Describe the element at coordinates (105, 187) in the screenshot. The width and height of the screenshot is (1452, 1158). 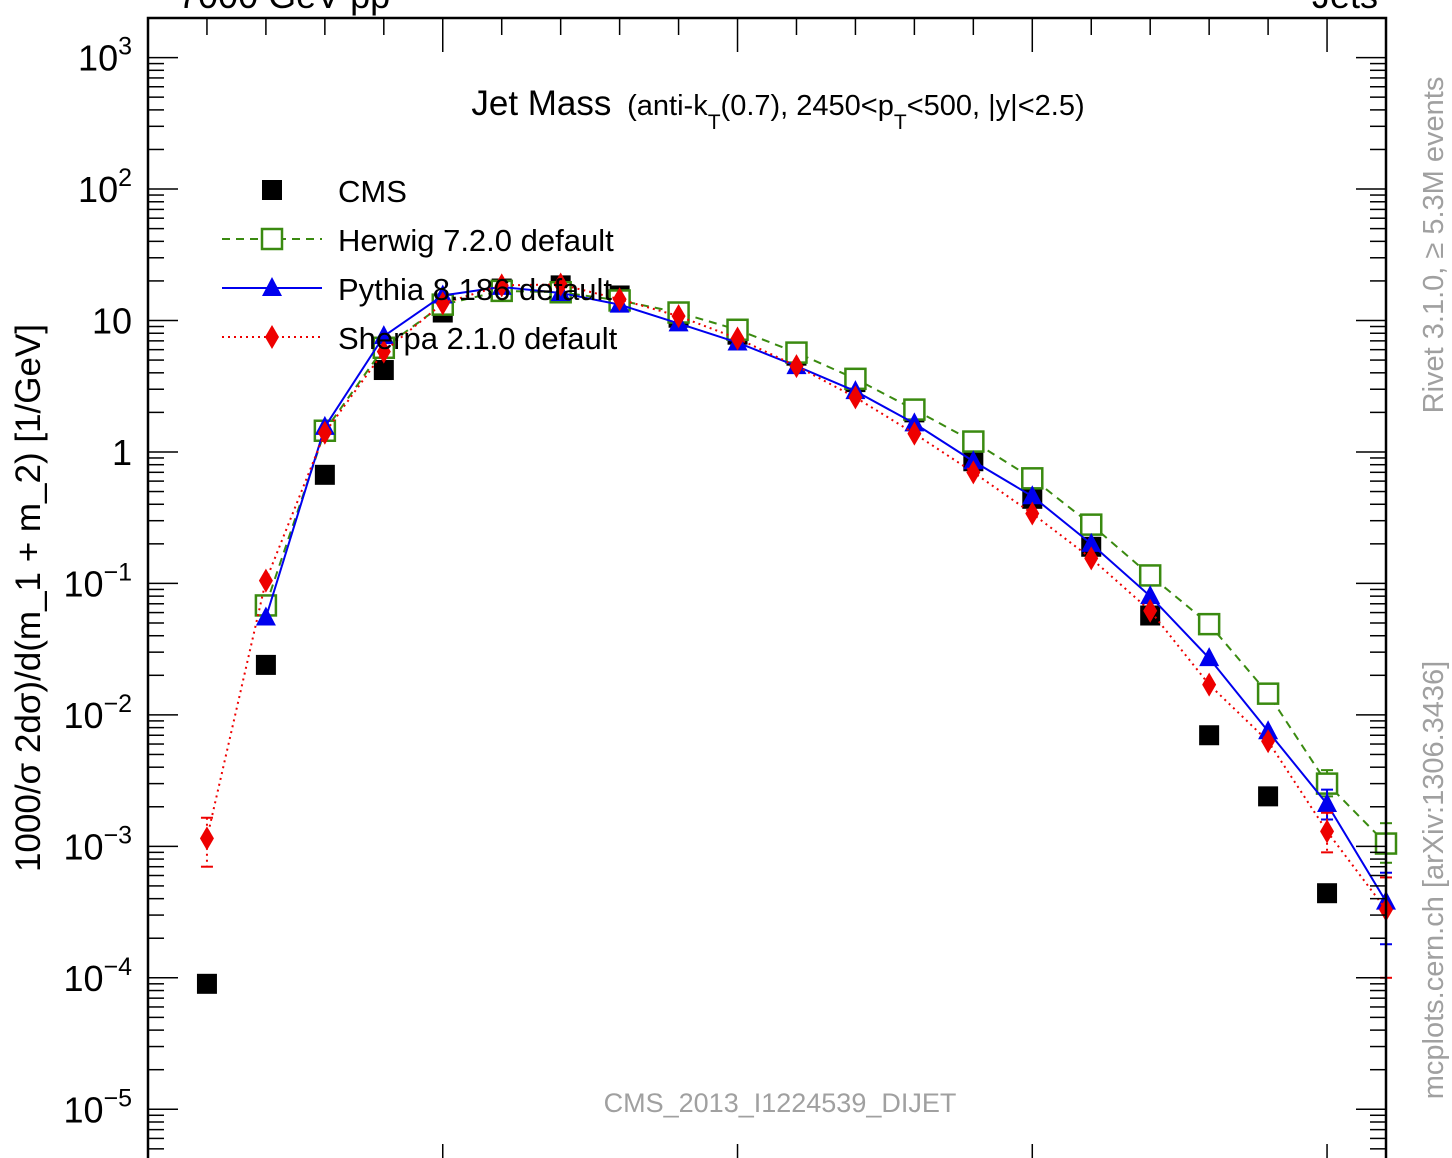
I see `y-tick-label: 10²` at that location.